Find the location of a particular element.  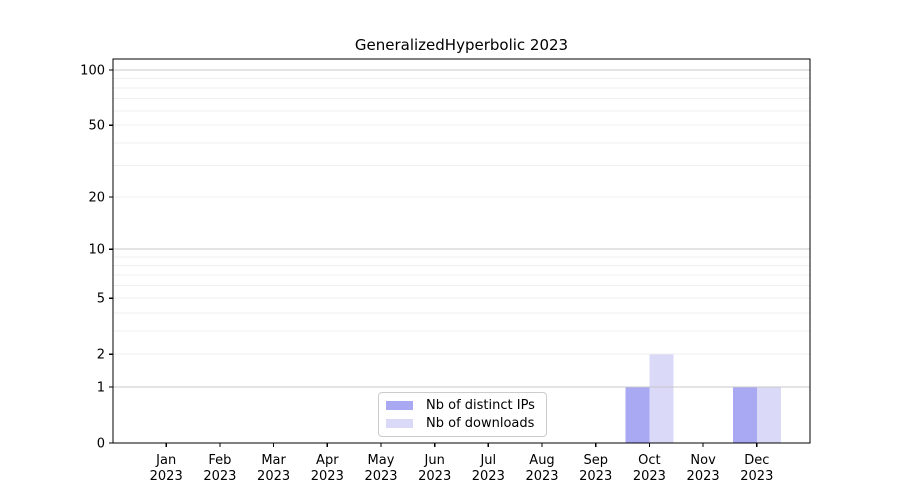

x-tick-label-year-jan: 2023 is located at coordinates (166, 476).